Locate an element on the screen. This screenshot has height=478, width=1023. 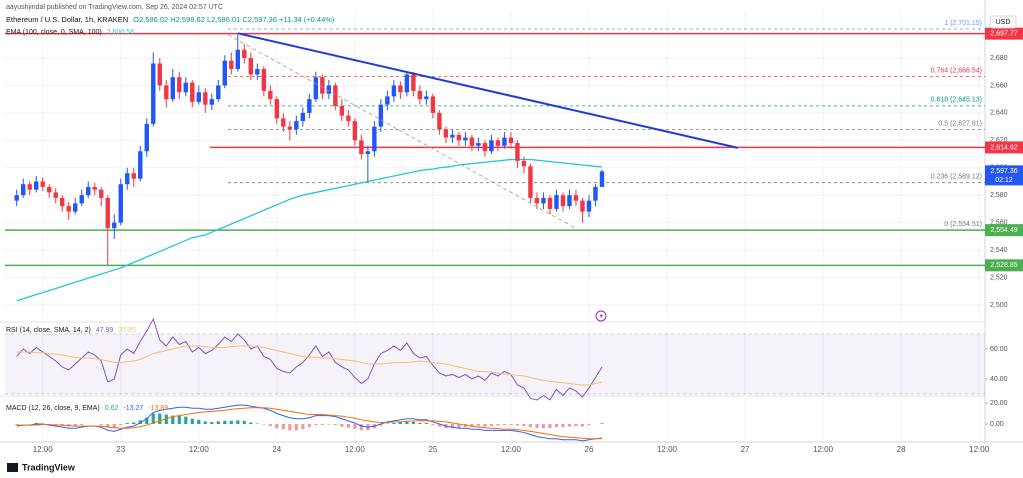
price-badge-label: 2,697.77 is located at coordinates (1003, 33).